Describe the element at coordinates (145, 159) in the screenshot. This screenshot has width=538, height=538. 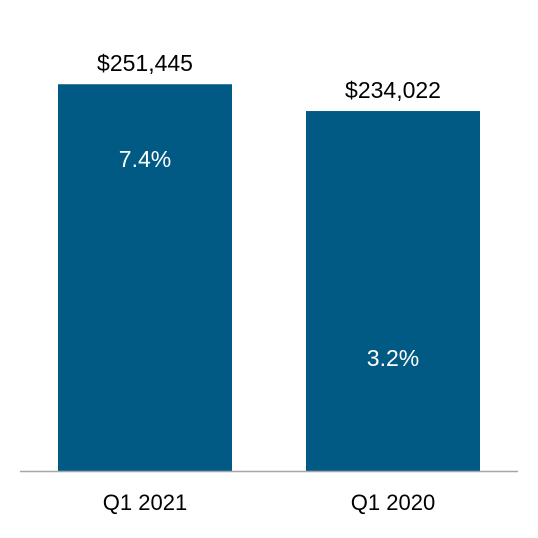
I see `inner-label-0: 7.4%` at that location.